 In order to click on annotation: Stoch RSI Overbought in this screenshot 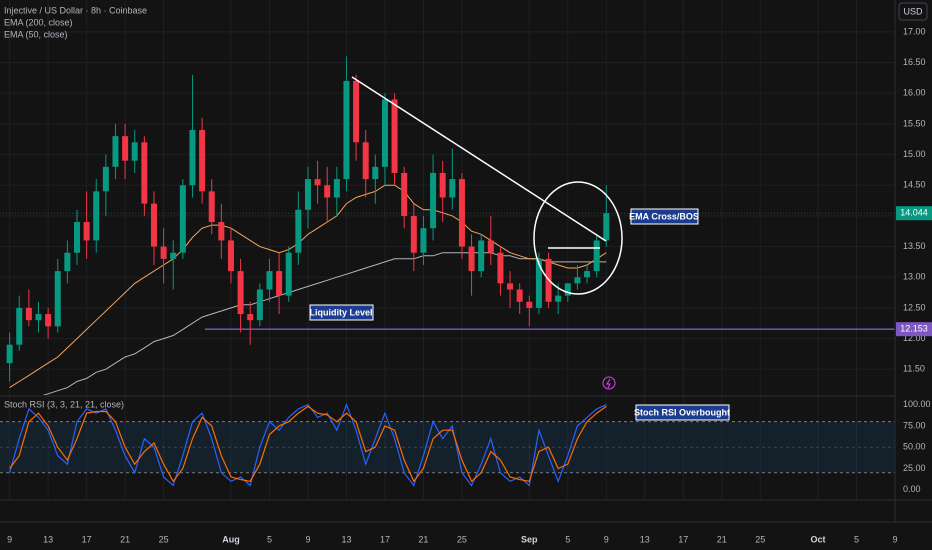, I will do `click(682, 412)`.